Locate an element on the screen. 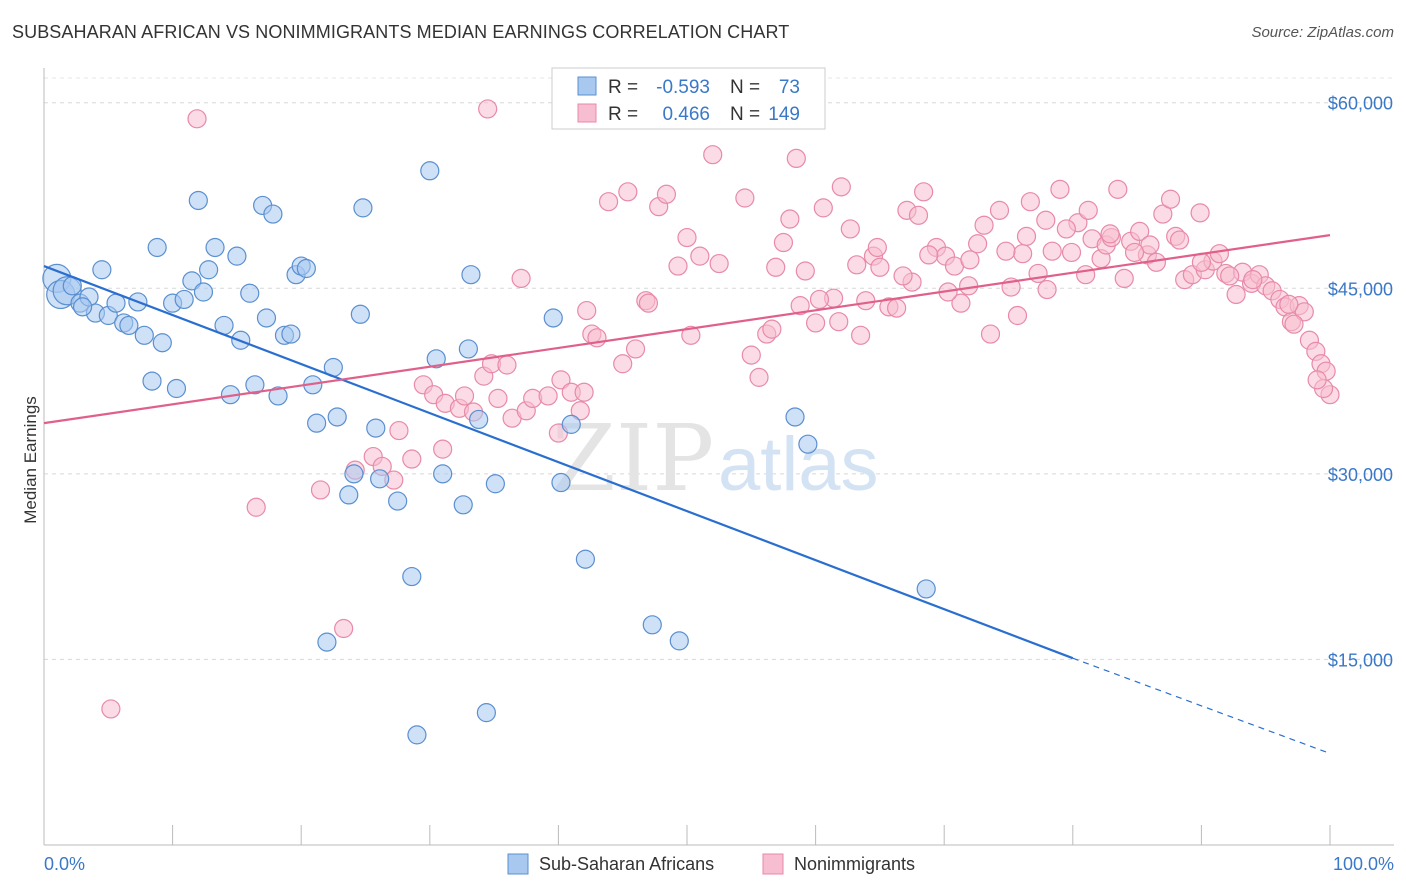 This screenshot has width=1406, height=892. stats-swatch-pink is located at coordinates (587, 113).